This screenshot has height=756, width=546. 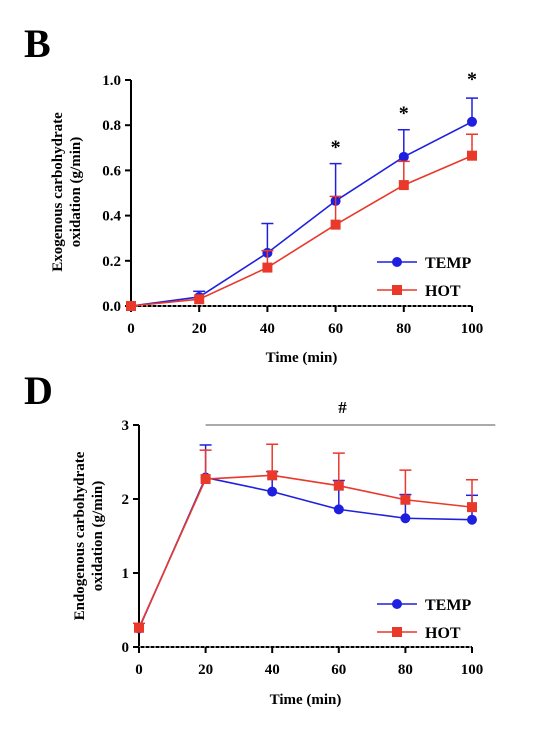 What do you see at coordinates (80, 535) in the screenshot?
I see `panel-d-y-axis-title-line: Endogenous carbohydrate` at bounding box center [80, 535].